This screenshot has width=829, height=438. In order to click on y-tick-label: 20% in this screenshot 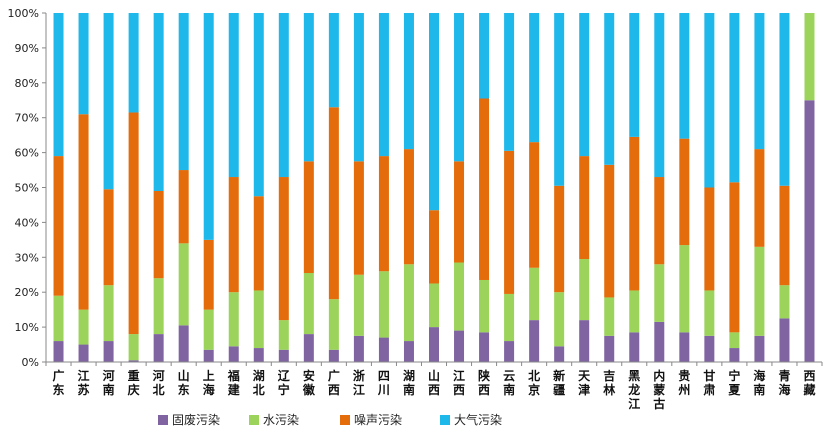, I will do `click(27, 292)`.